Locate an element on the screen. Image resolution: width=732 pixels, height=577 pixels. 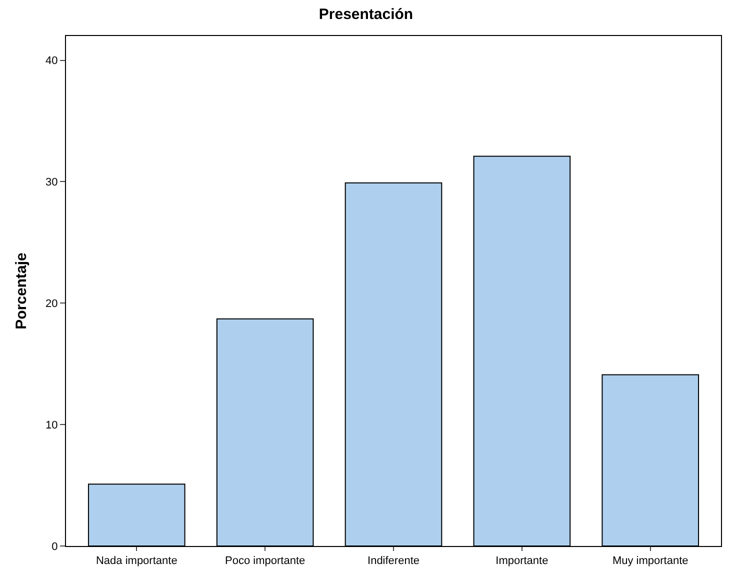
y-tick-label: 30 is located at coordinates (52, 182).